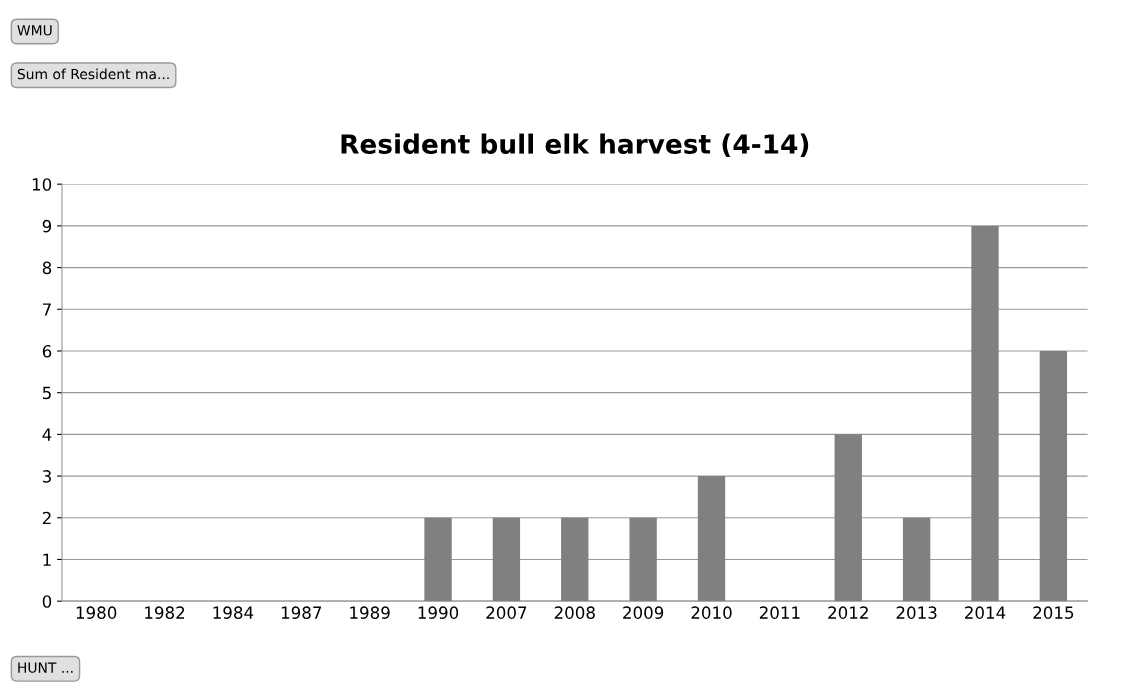 The height and width of the screenshot is (695, 1127). I want to click on y-tick-label: 3, so click(46, 476).